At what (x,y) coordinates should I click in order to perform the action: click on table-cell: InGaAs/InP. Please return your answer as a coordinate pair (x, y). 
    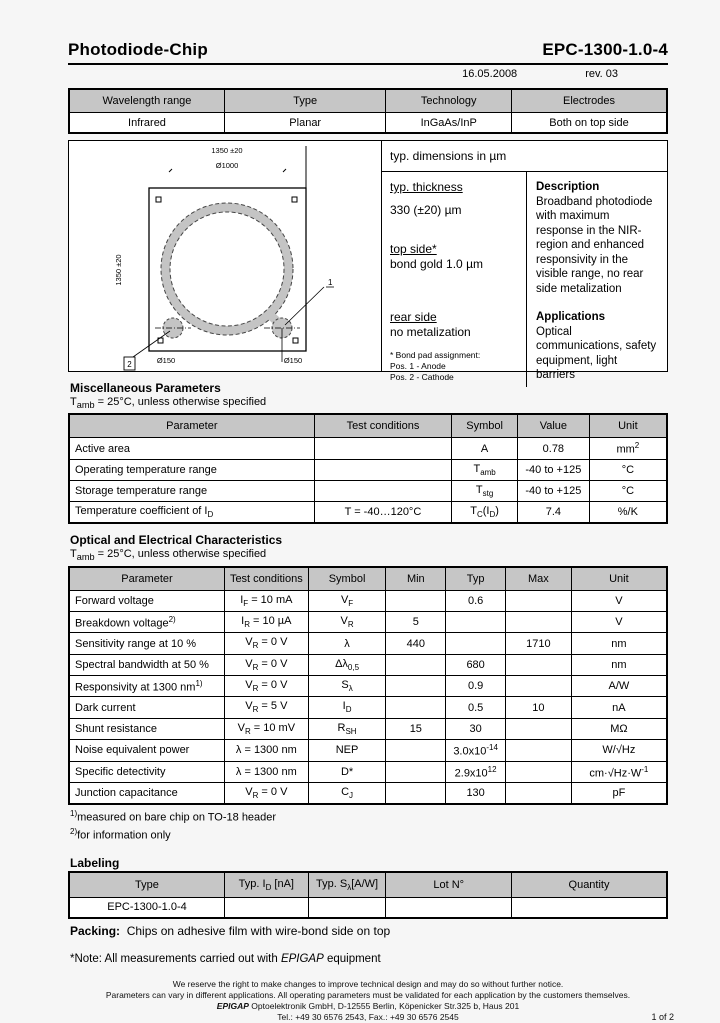
    Looking at the image, I should click on (448, 123).